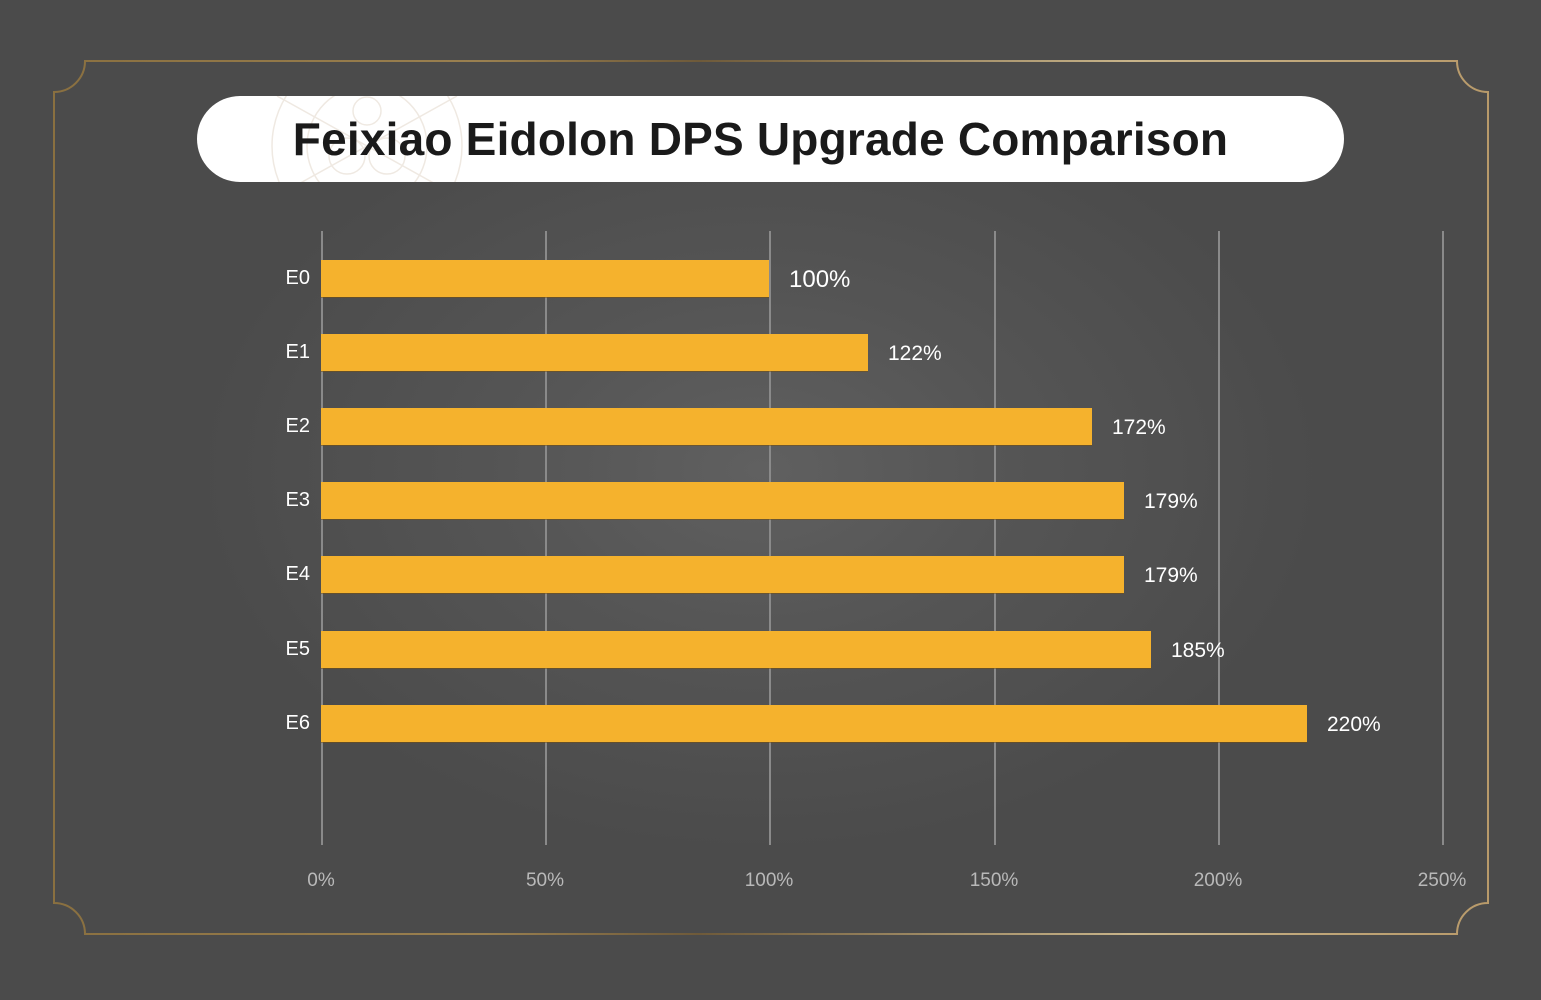 This screenshot has width=1541, height=1000. What do you see at coordinates (722, 500) in the screenshot?
I see `bar-e3` at bounding box center [722, 500].